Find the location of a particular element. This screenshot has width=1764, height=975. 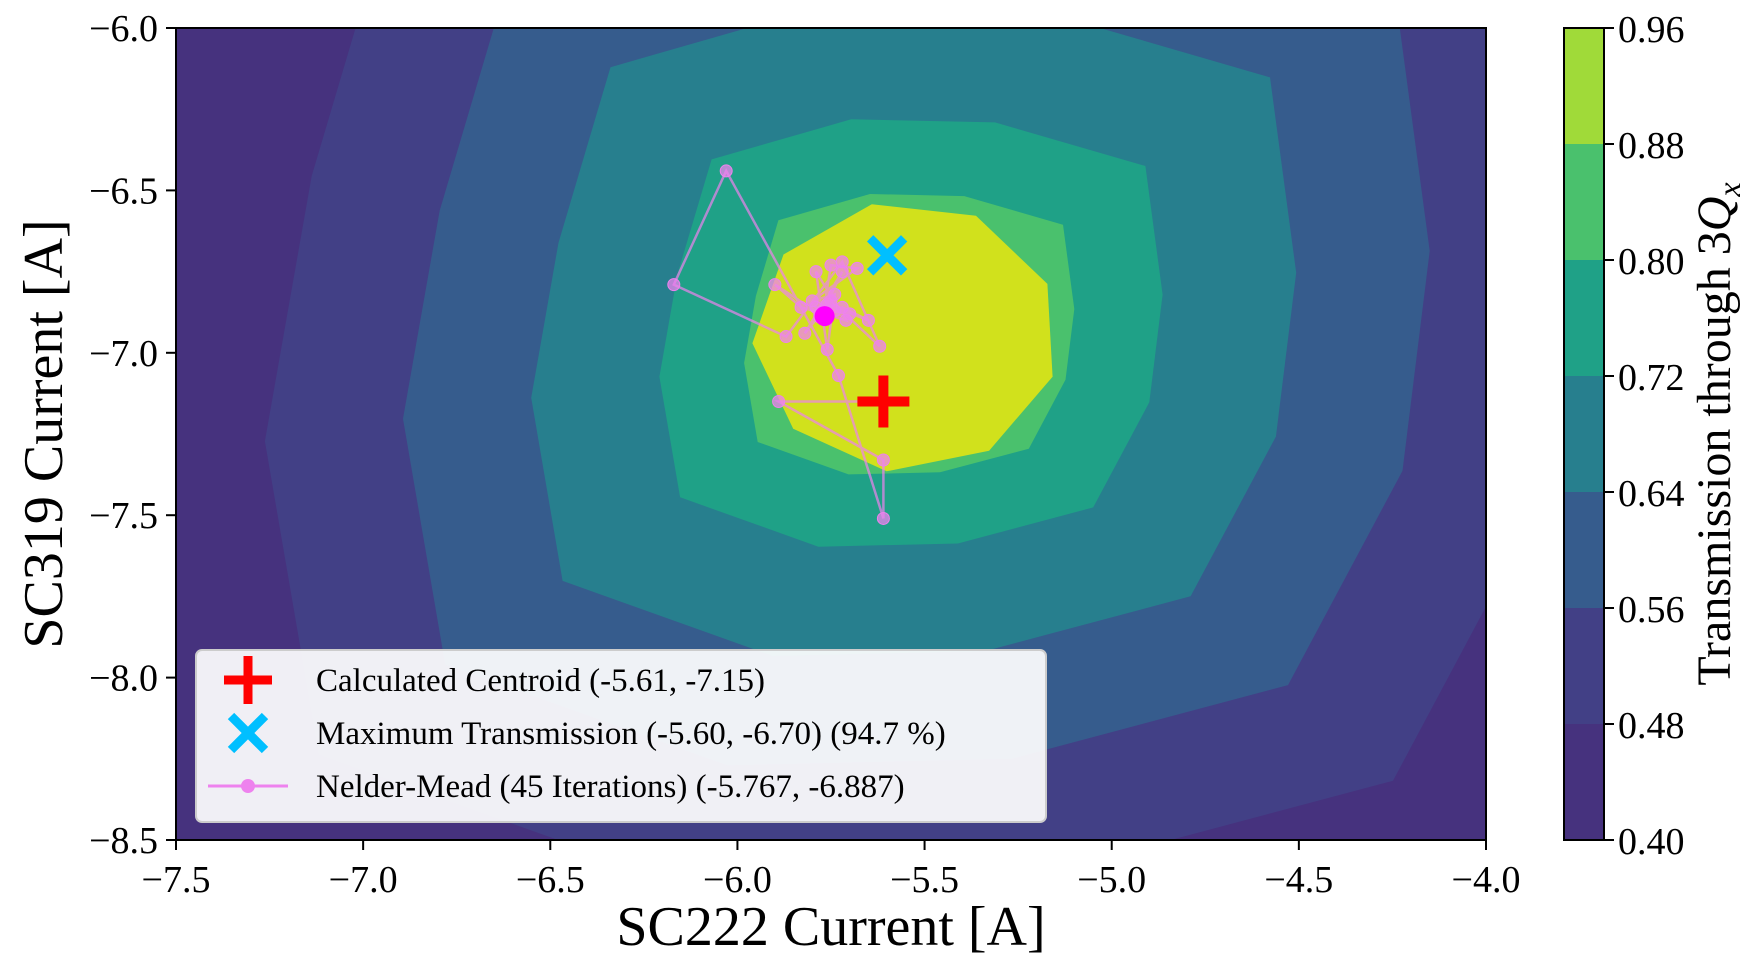

colorbar-tick-label: 0.96 is located at coordinates (1651, 30).